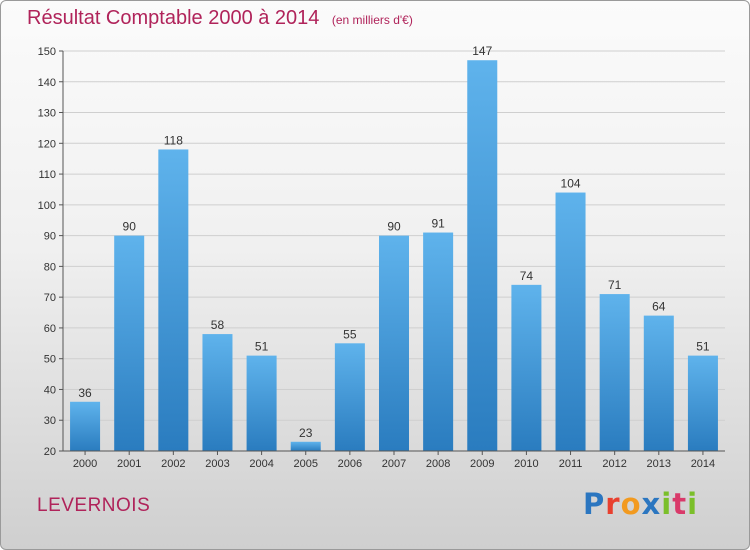 Image resolution: width=750 pixels, height=550 pixels. I want to click on data-label-2003: 58, so click(218, 325).